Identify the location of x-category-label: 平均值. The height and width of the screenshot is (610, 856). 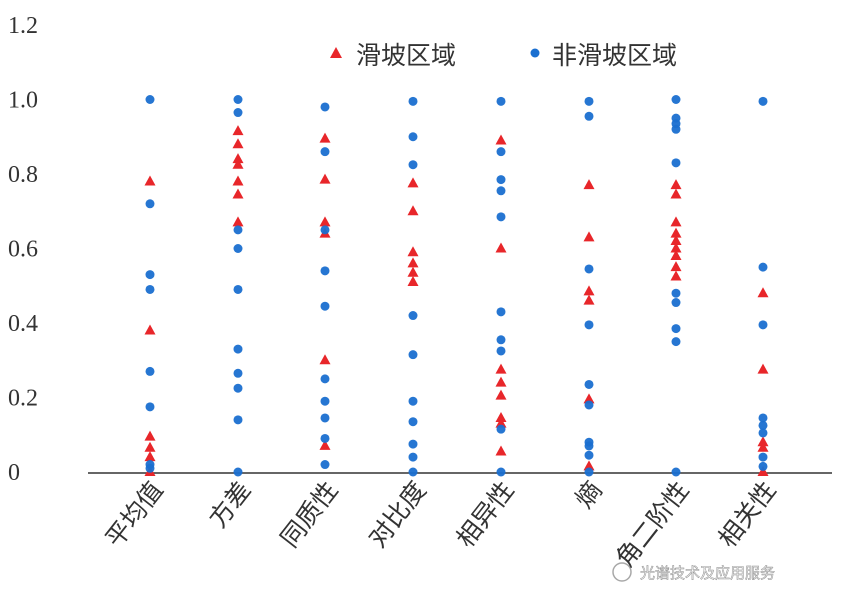
(134, 514).